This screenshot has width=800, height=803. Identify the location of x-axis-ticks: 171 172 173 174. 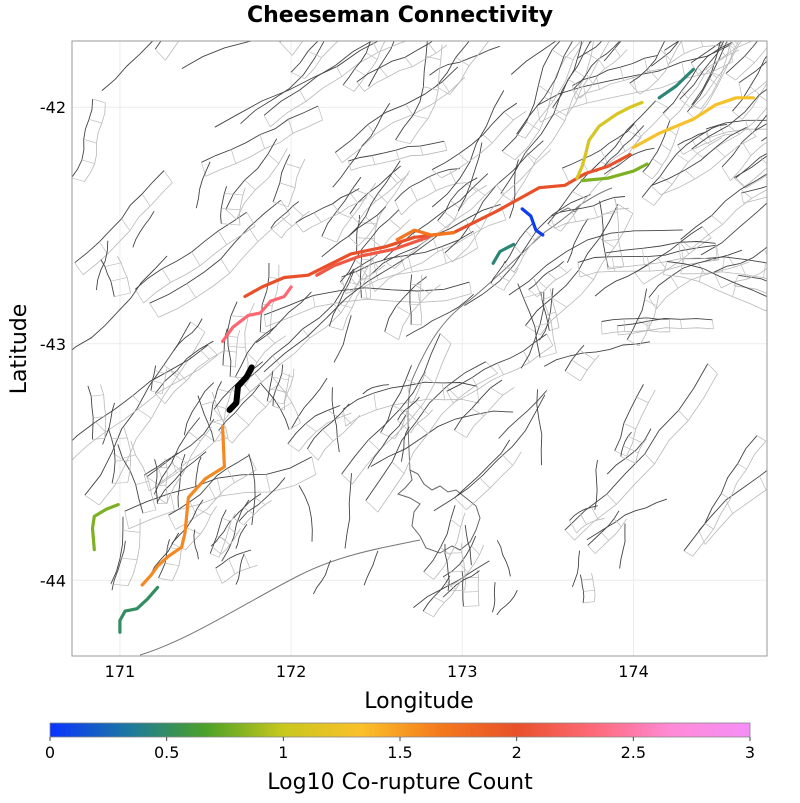
(377, 671).